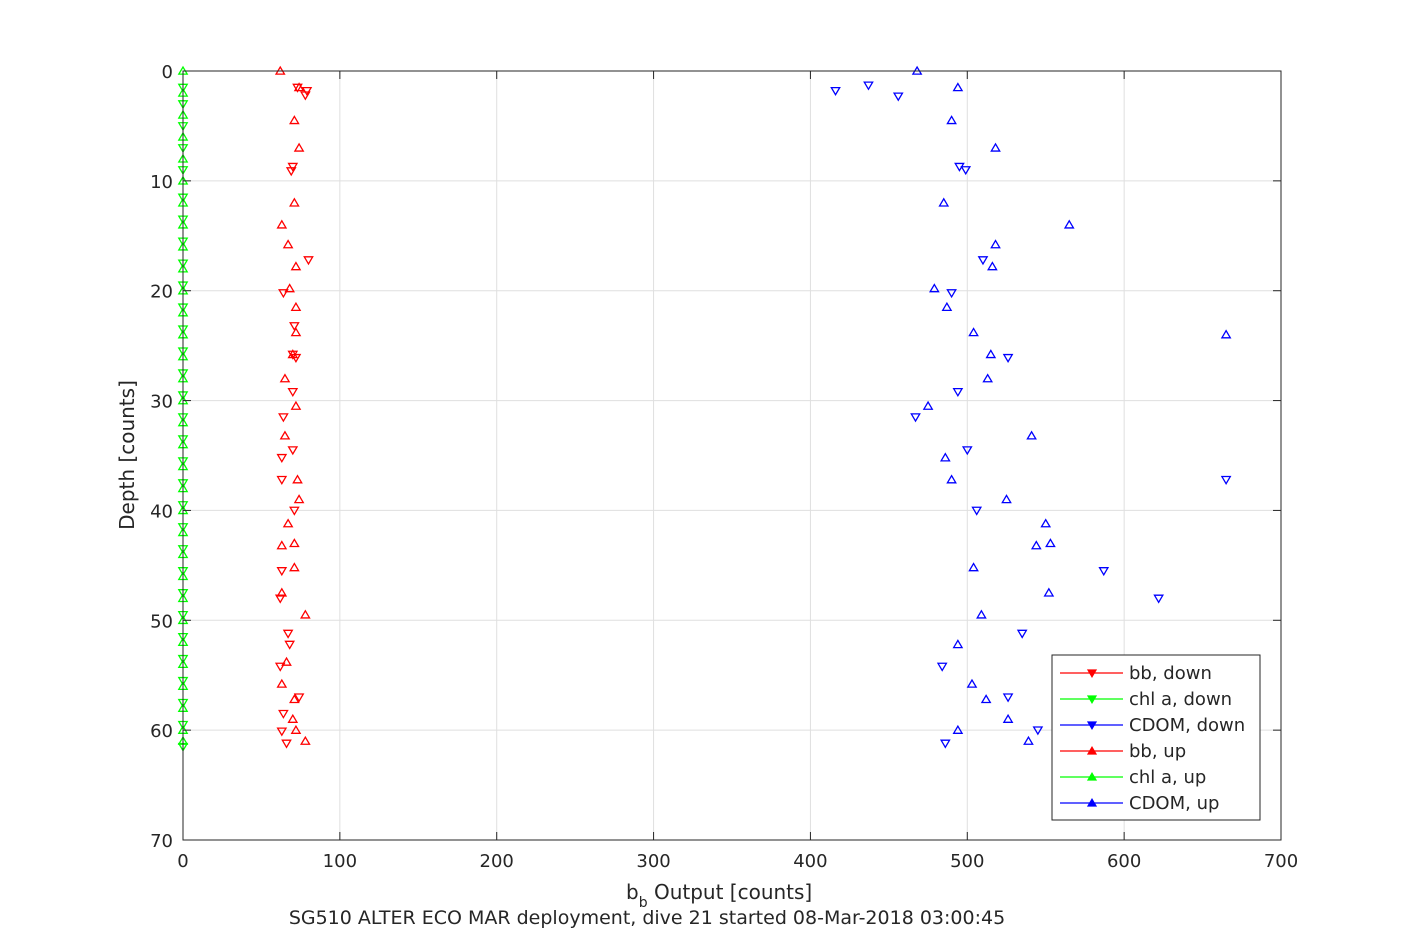  I want to click on legend-label: bb, down, so click(1170, 673).